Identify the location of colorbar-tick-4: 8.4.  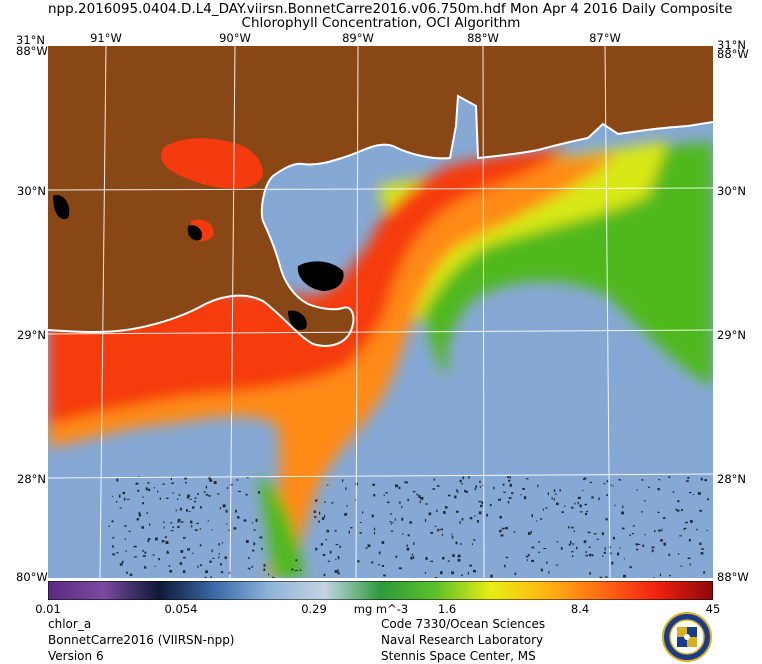
(580, 609).